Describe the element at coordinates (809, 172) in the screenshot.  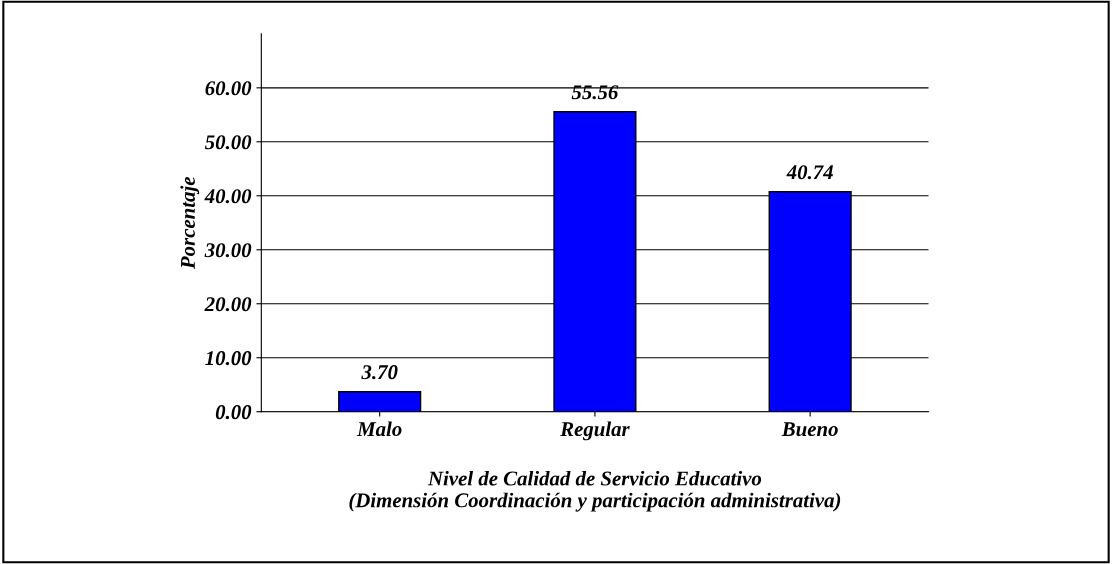
I see `data-label: 40.74` at that location.